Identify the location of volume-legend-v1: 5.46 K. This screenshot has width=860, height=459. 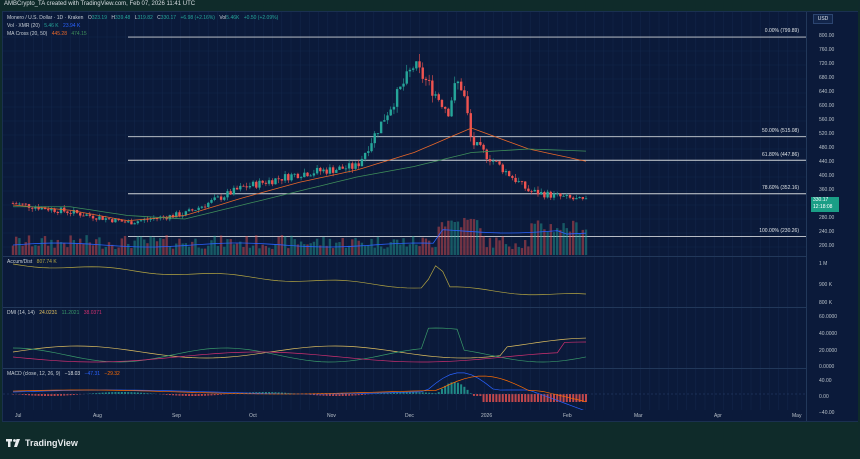
(51, 26).